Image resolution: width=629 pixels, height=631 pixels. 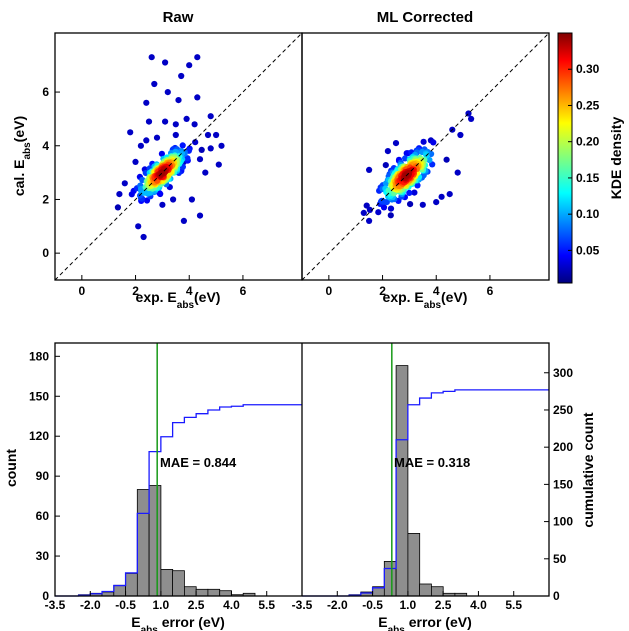 I want to click on ml-x-tick-label: 0, so click(x=329, y=291).